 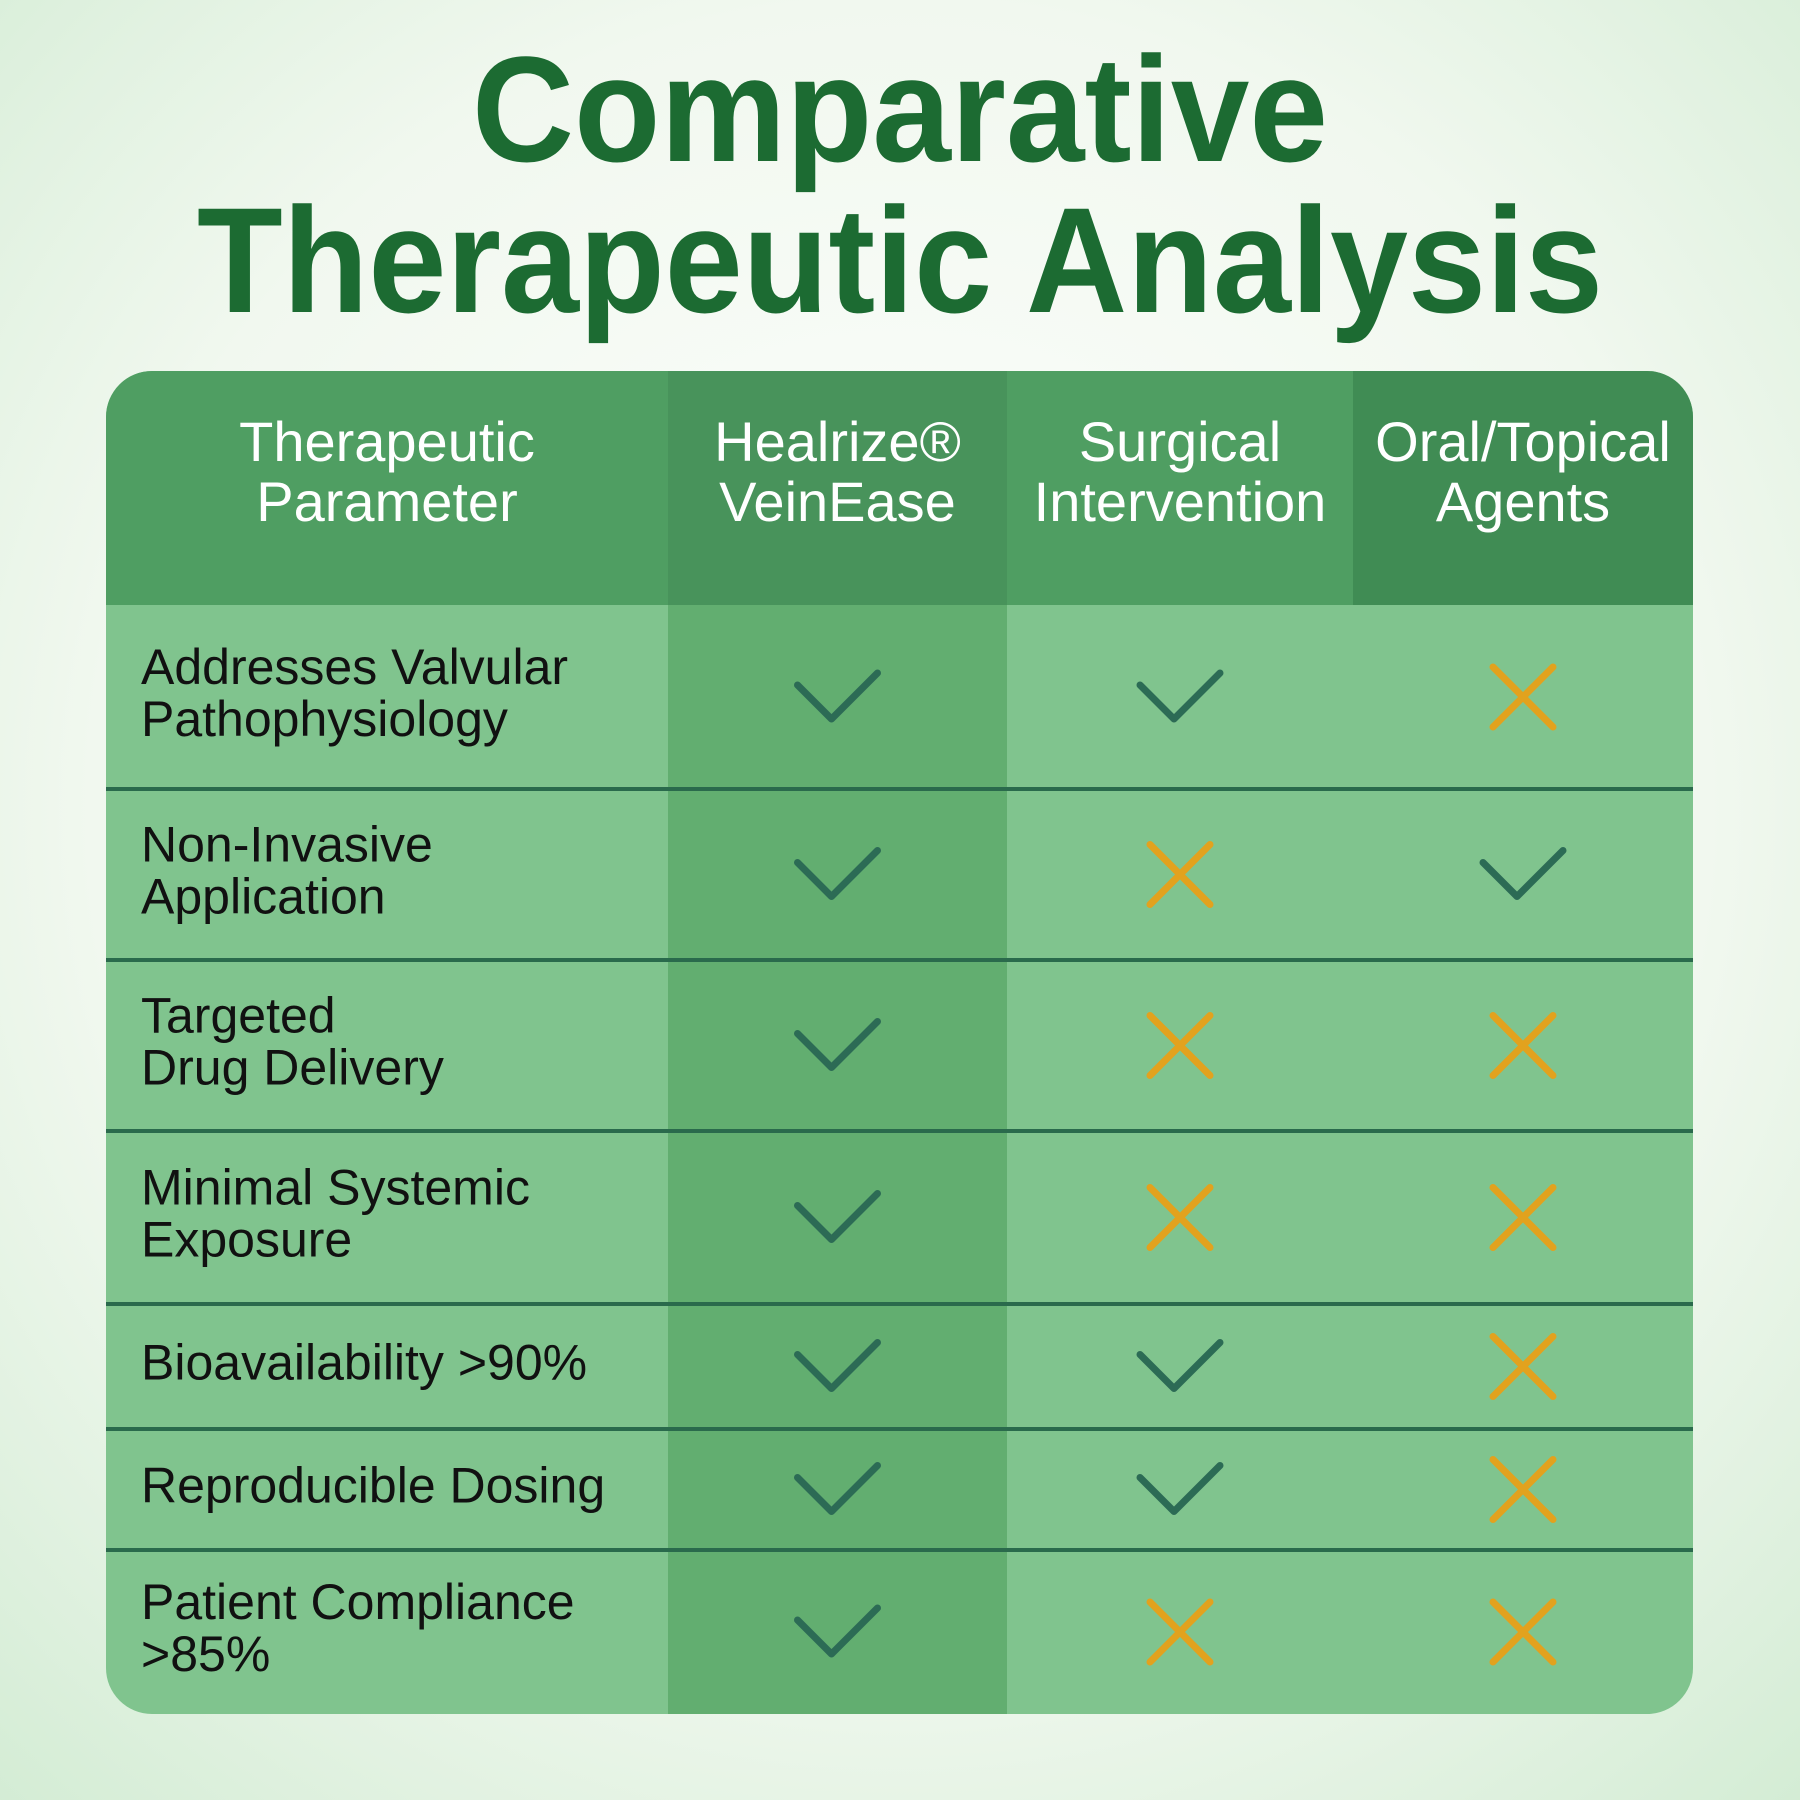 What do you see at coordinates (335, 1188) in the screenshot?
I see `parameter-label: Minimal Systemic` at bounding box center [335, 1188].